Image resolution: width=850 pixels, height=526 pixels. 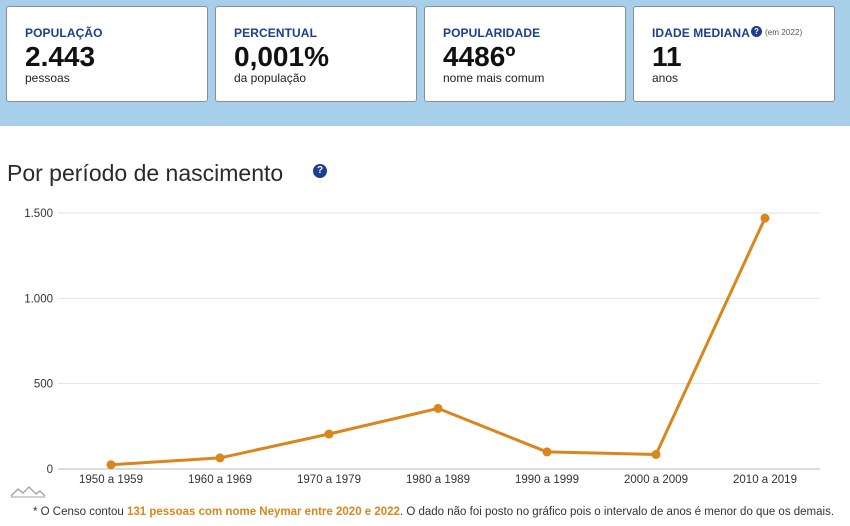 I want to click on x-tick-label: 1950 a 1959, so click(x=111, y=480).